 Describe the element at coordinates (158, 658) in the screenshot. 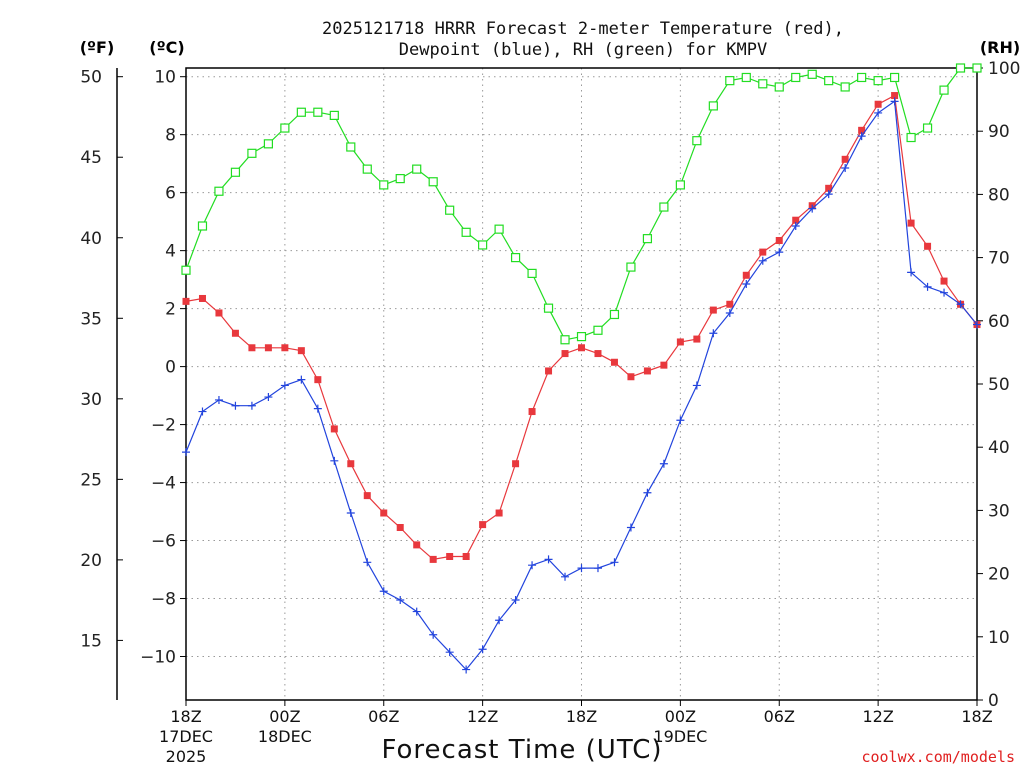

I see `celsius-tick-label: −10` at that location.